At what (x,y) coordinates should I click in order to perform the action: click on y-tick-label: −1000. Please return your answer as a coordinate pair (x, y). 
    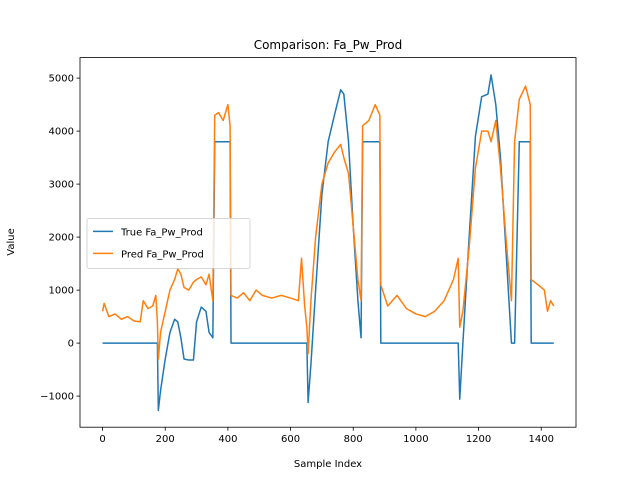
    Looking at the image, I should click on (57, 397).